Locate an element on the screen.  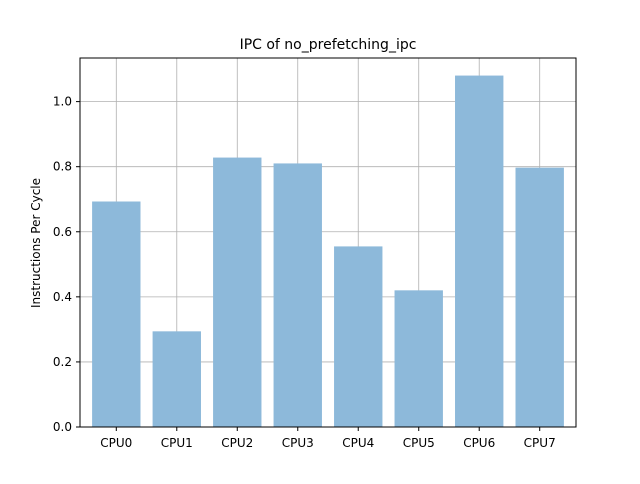
y-tick-label: 0.4 is located at coordinates (62, 297).